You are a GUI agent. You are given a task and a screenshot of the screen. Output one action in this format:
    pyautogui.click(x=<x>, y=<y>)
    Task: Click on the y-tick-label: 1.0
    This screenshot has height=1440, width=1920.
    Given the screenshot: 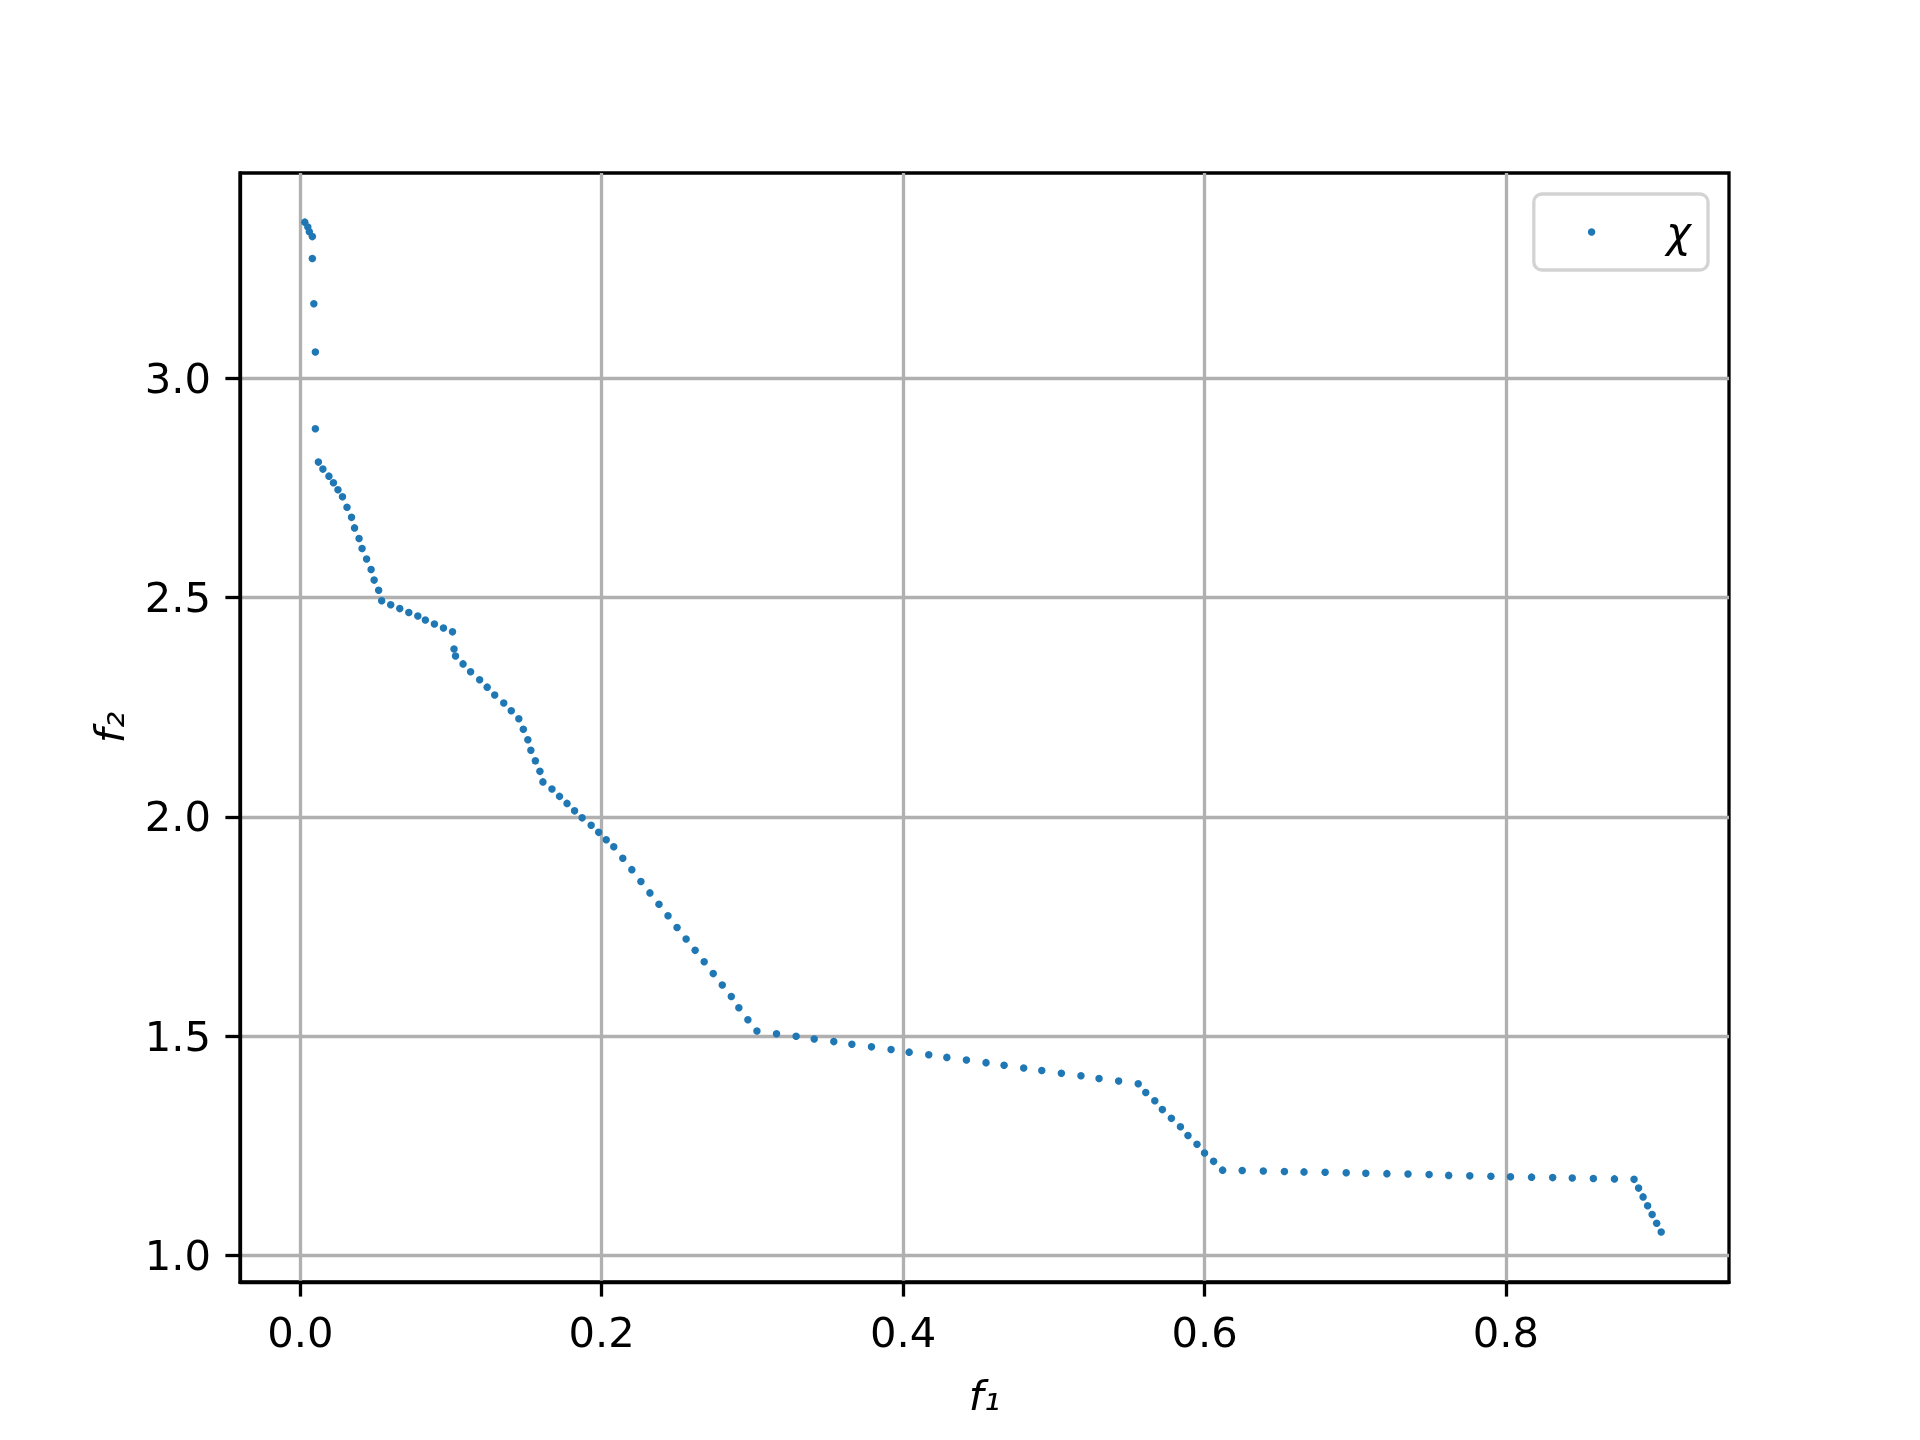 What is the action you would take?
    pyautogui.click(x=177, y=1256)
    